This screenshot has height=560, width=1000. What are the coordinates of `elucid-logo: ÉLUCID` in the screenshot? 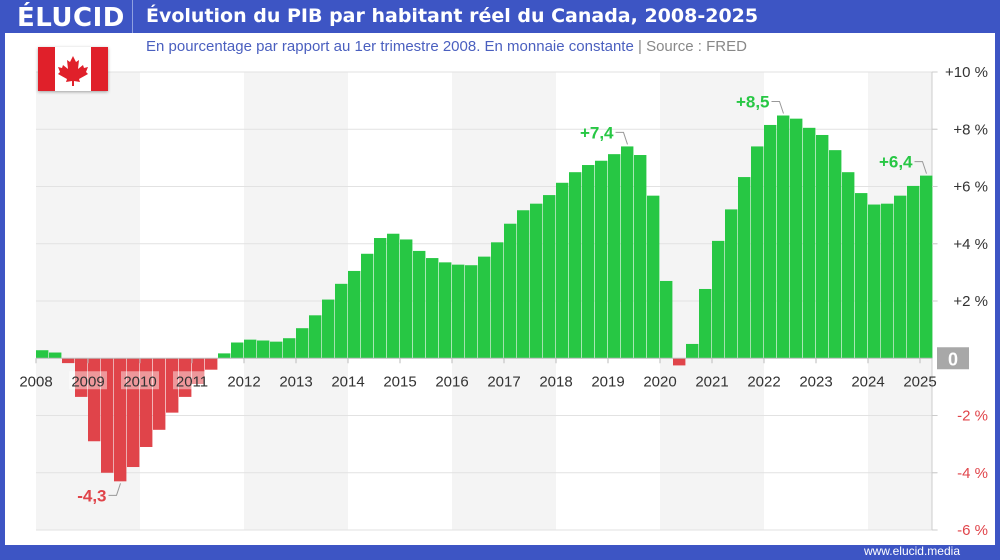 It's located at (71, 18).